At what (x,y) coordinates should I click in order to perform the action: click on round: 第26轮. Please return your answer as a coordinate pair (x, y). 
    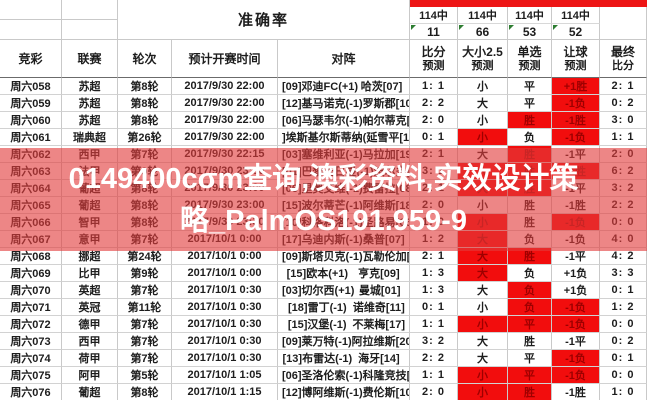
    Looking at the image, I should click on (145, 137).